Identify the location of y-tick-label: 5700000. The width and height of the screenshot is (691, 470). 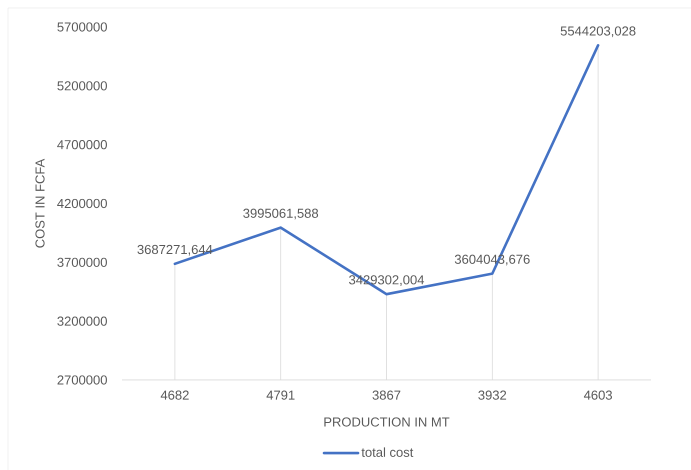
(82, 27).